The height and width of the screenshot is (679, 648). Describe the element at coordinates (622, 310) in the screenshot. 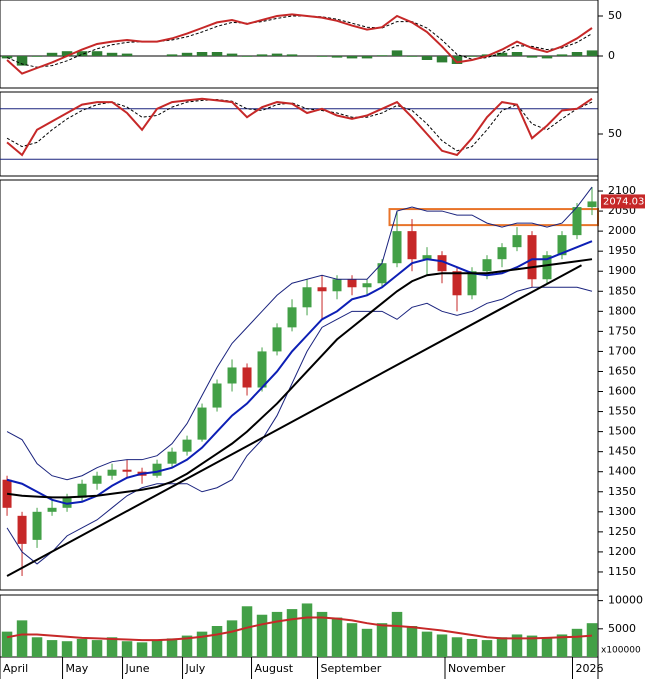

I see `y-tick-label: 1800` at that location.